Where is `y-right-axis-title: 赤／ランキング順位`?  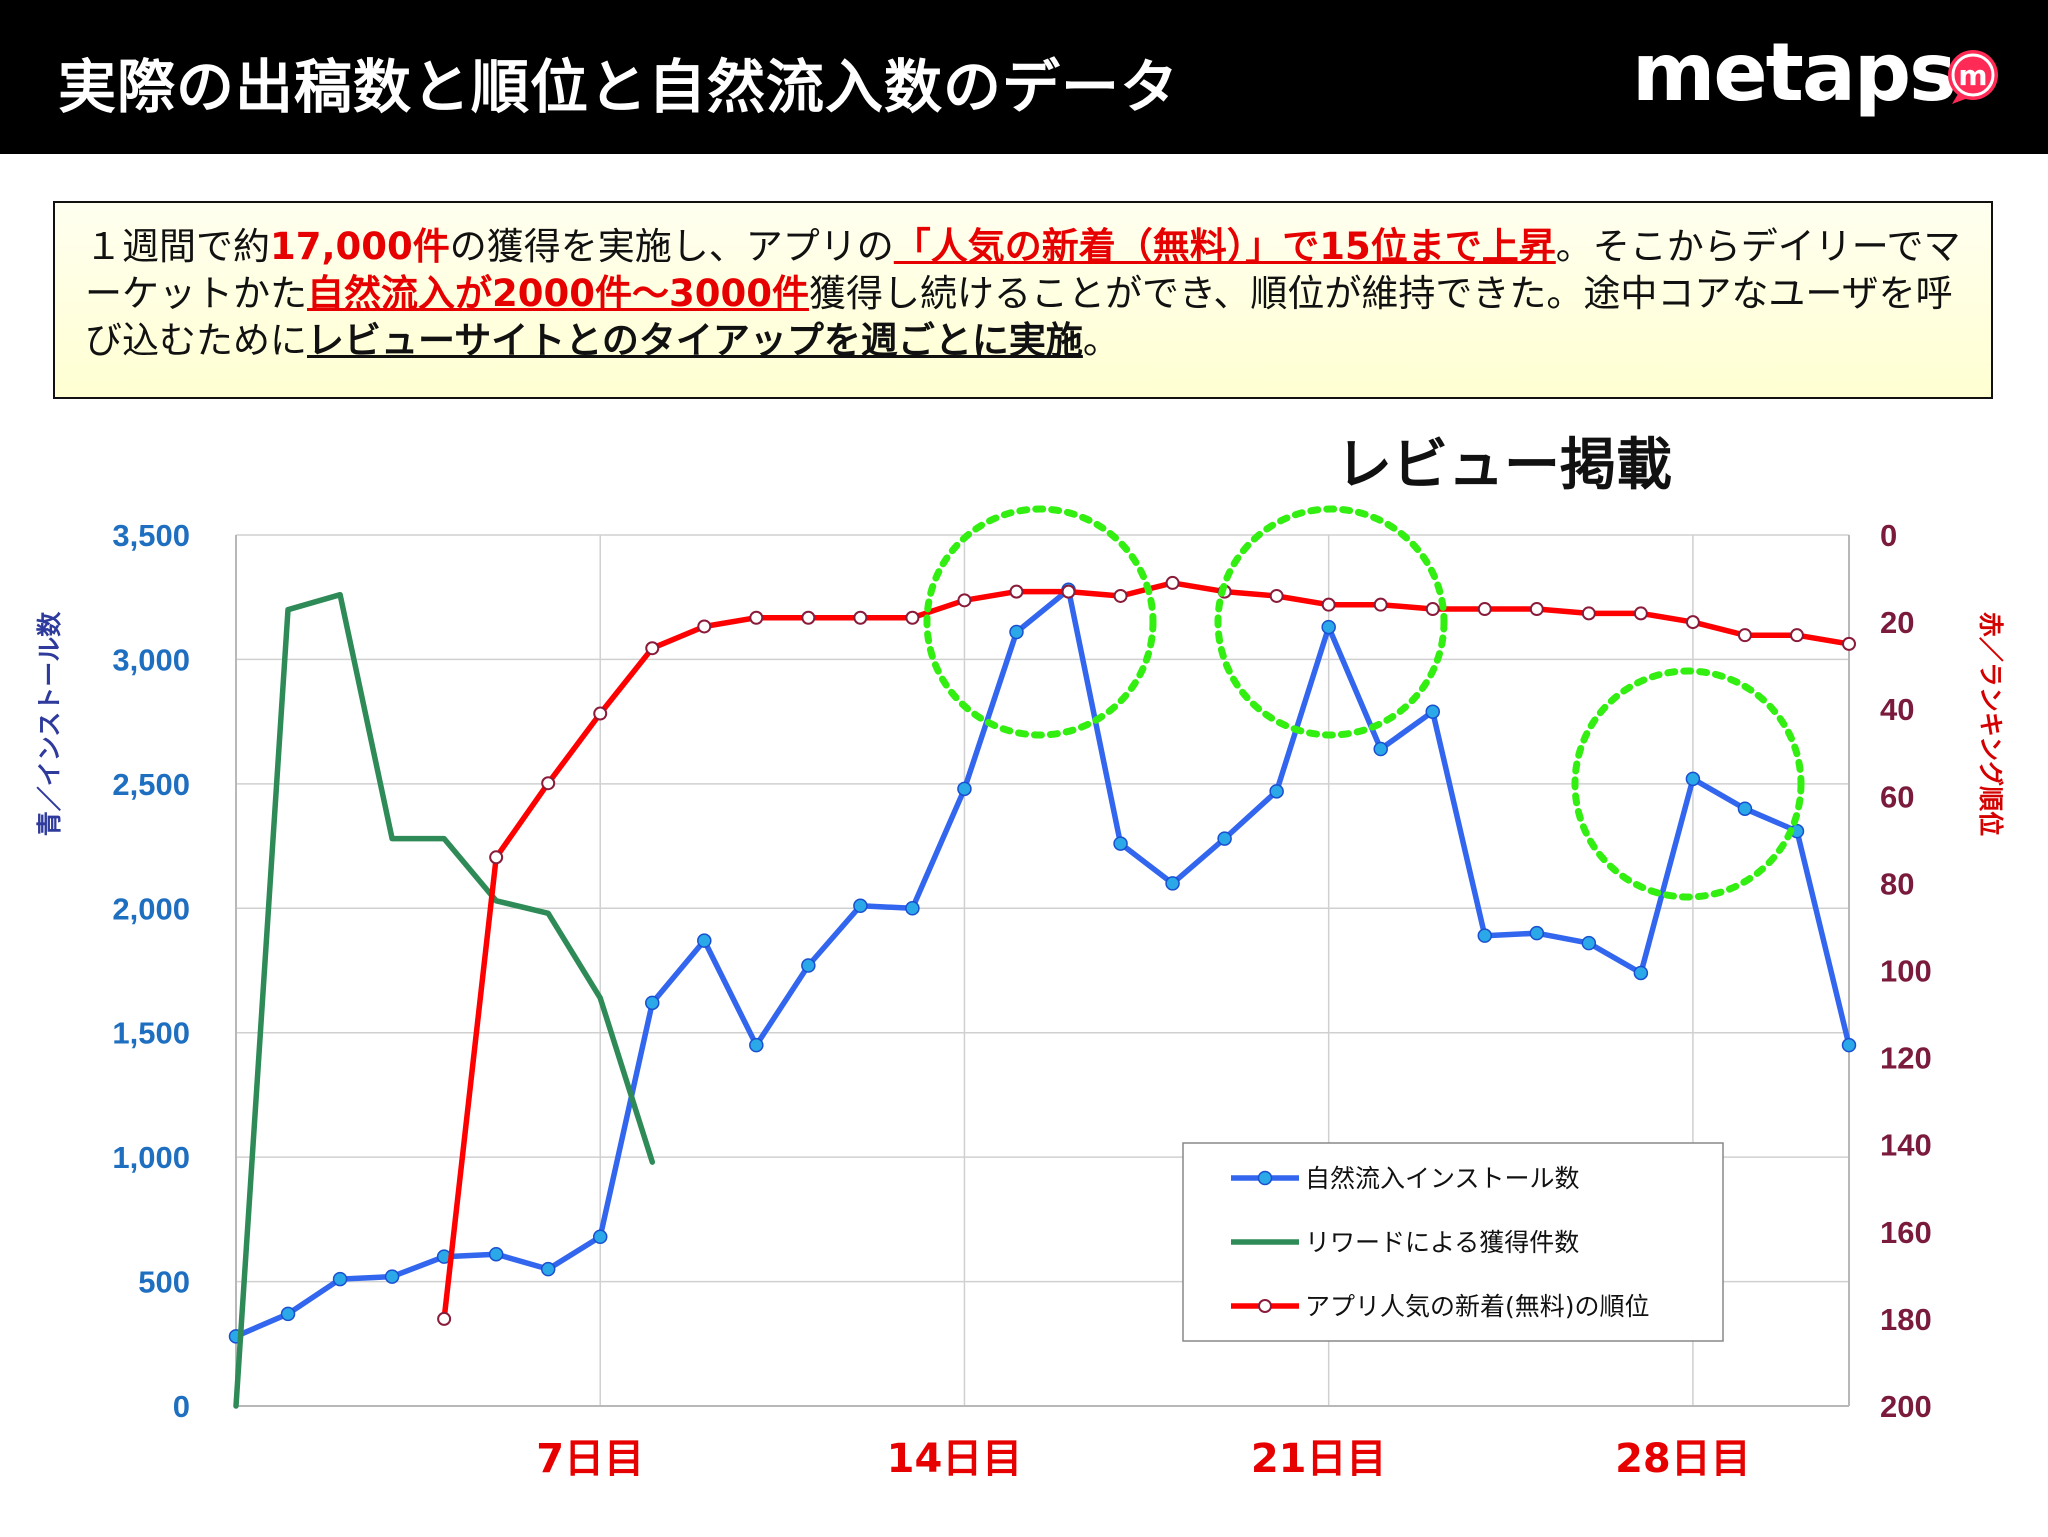
y-right-axis-title: 赤／ランキング順位 is located at coordinates (1990, 724).